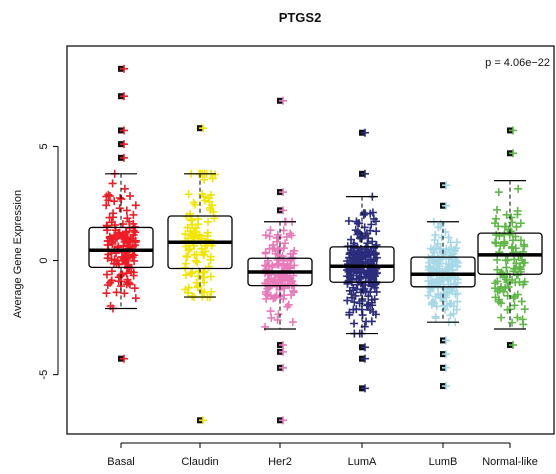 Image resolution: width=556 pixels, height=474 pixels. I want to click on box-basal, so click(121, 241).